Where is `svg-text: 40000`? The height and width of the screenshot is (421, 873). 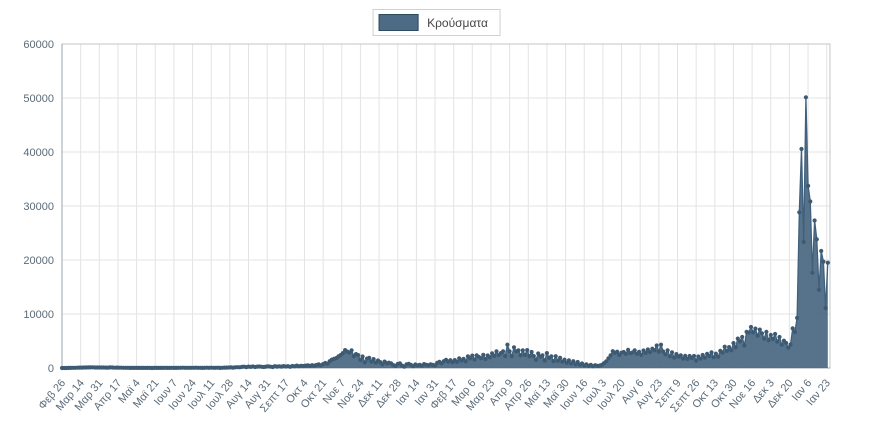 svg-text: 40000 is located at coordinates (38, 153).